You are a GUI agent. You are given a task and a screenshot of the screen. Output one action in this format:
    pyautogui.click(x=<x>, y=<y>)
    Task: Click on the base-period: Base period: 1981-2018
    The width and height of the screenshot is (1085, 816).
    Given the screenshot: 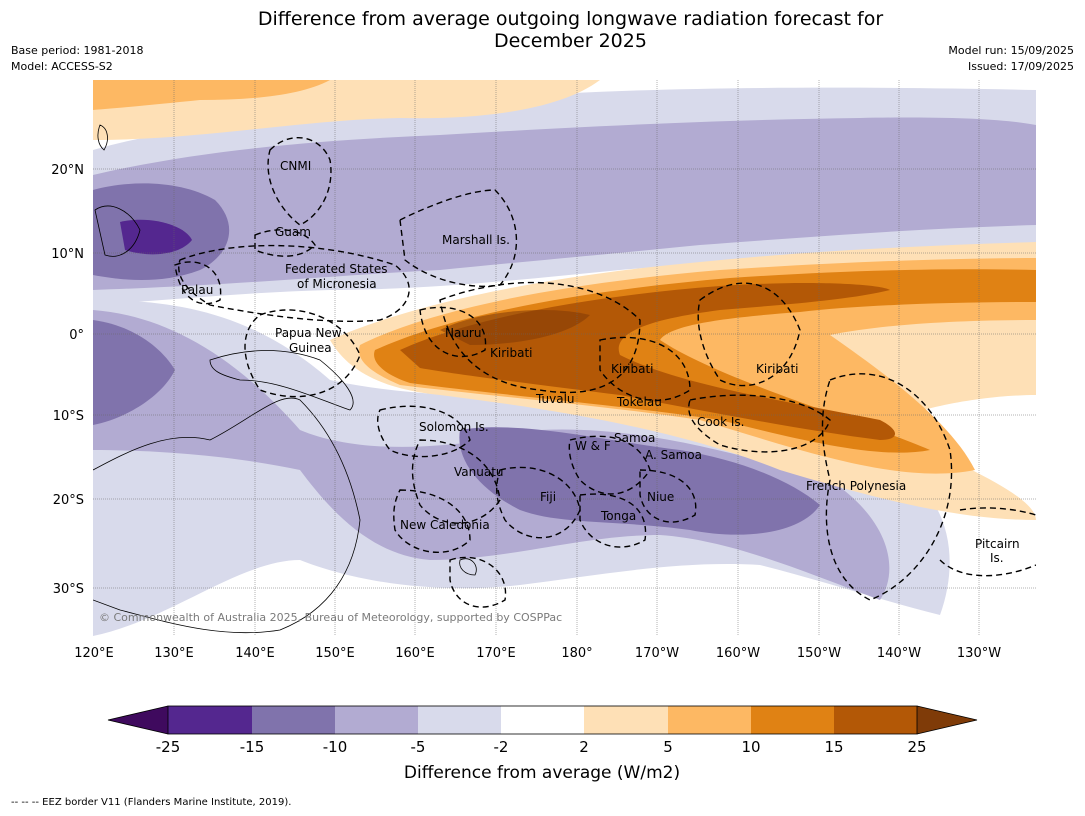 What is the action you would take?
    pyautogui.click(x=77, y=50)
    